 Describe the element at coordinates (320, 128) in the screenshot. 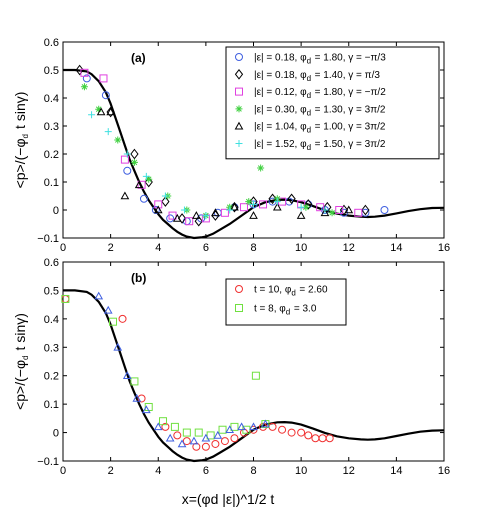

I see `legend-label: |ε| = 1.04, φd = 1.00, γ = 3π/2` at that location.